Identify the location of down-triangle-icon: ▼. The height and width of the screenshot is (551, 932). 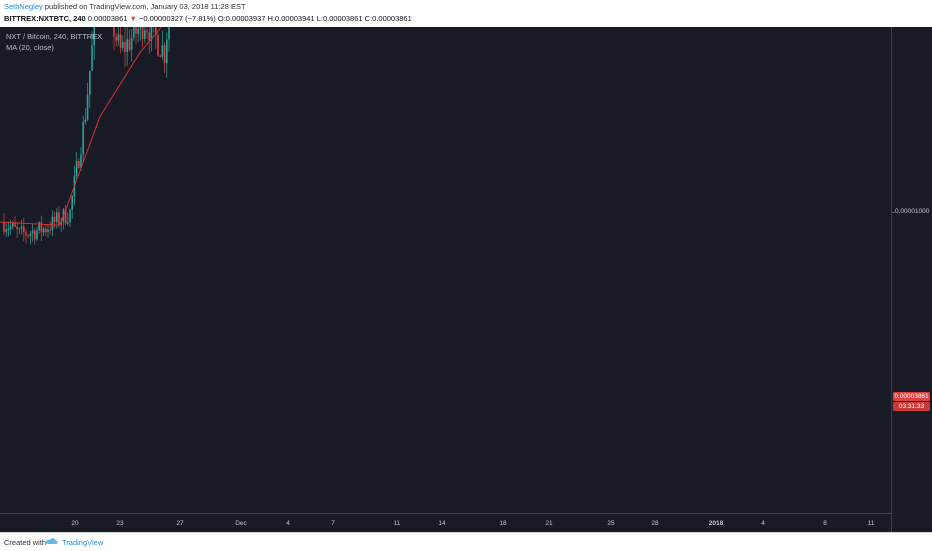
(133, 18).